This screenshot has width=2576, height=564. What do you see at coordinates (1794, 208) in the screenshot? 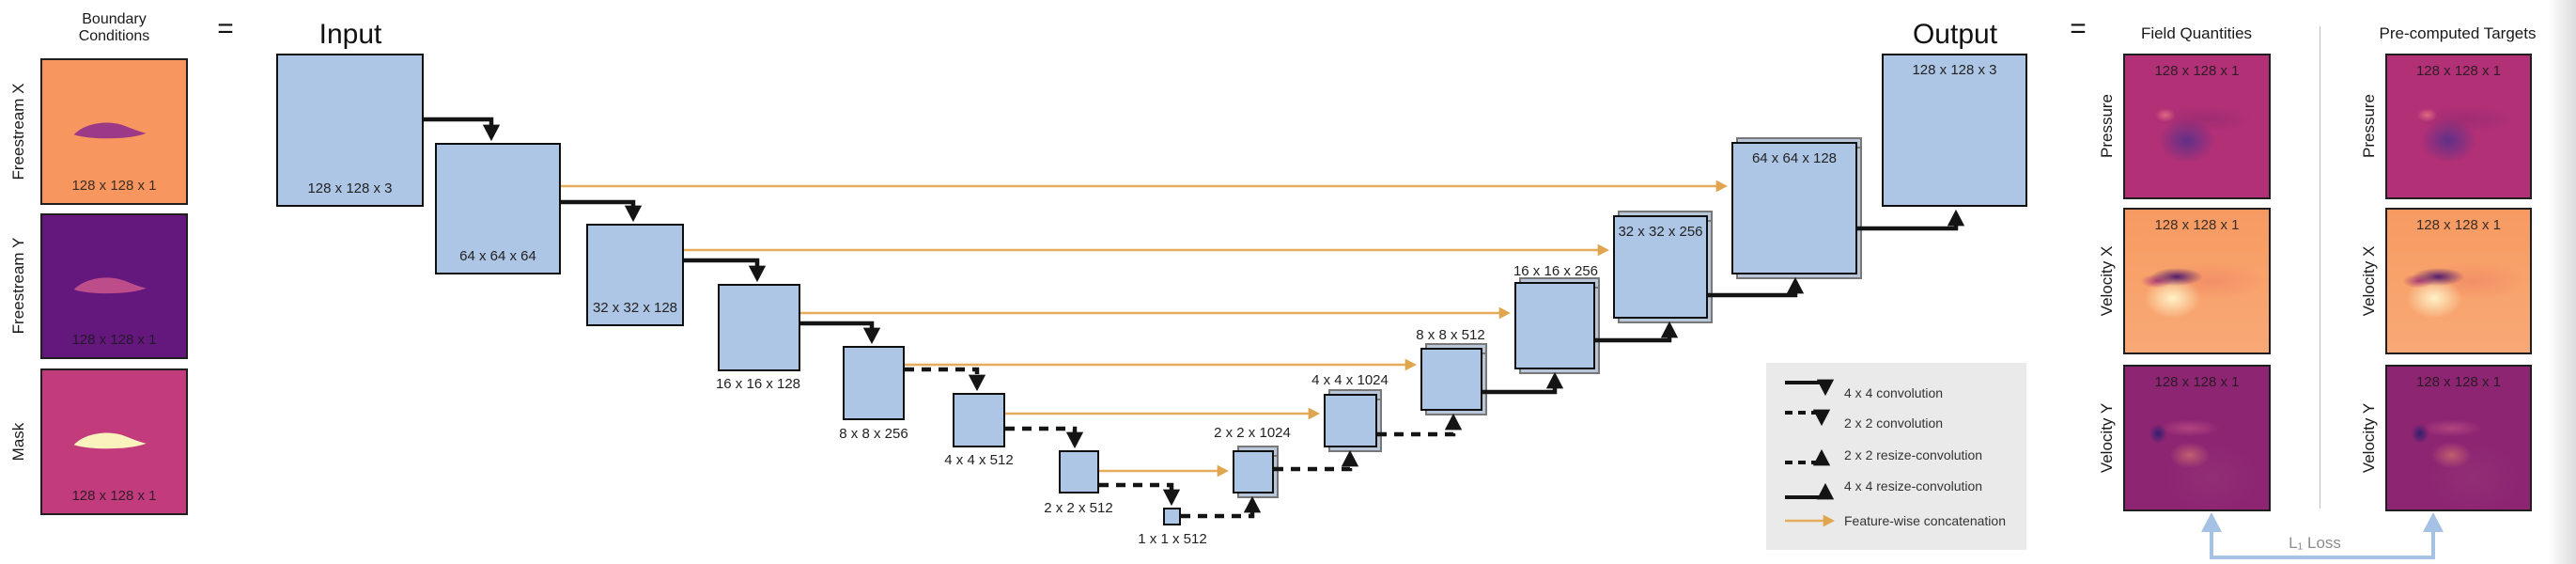
I see `unet-block-dec64: 64 x 64 x 128` at bounding box center [1794, 208].